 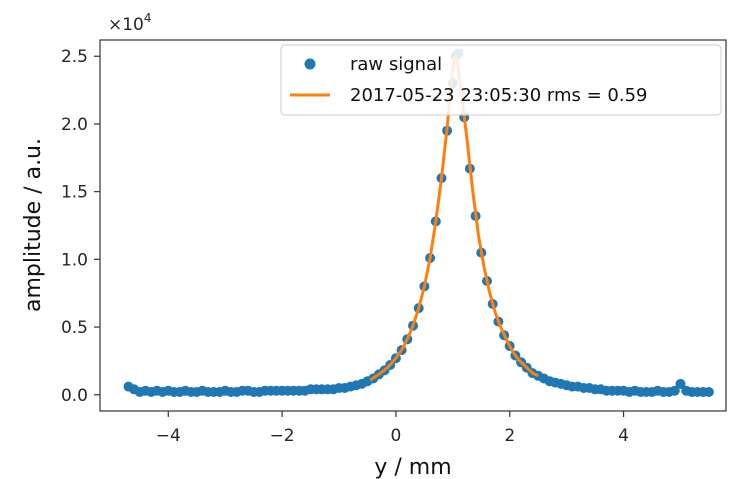 What do you see at coordinates (396, 436) in the screenshot?
I see `x-tick-label: 0` at bounding box center [396, 436].